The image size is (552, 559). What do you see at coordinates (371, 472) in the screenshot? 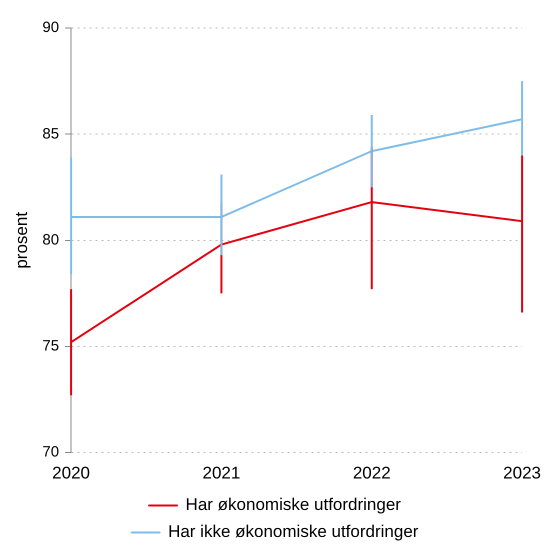
I see `x-tick-label: 2022` at bounding box center [371, 472].